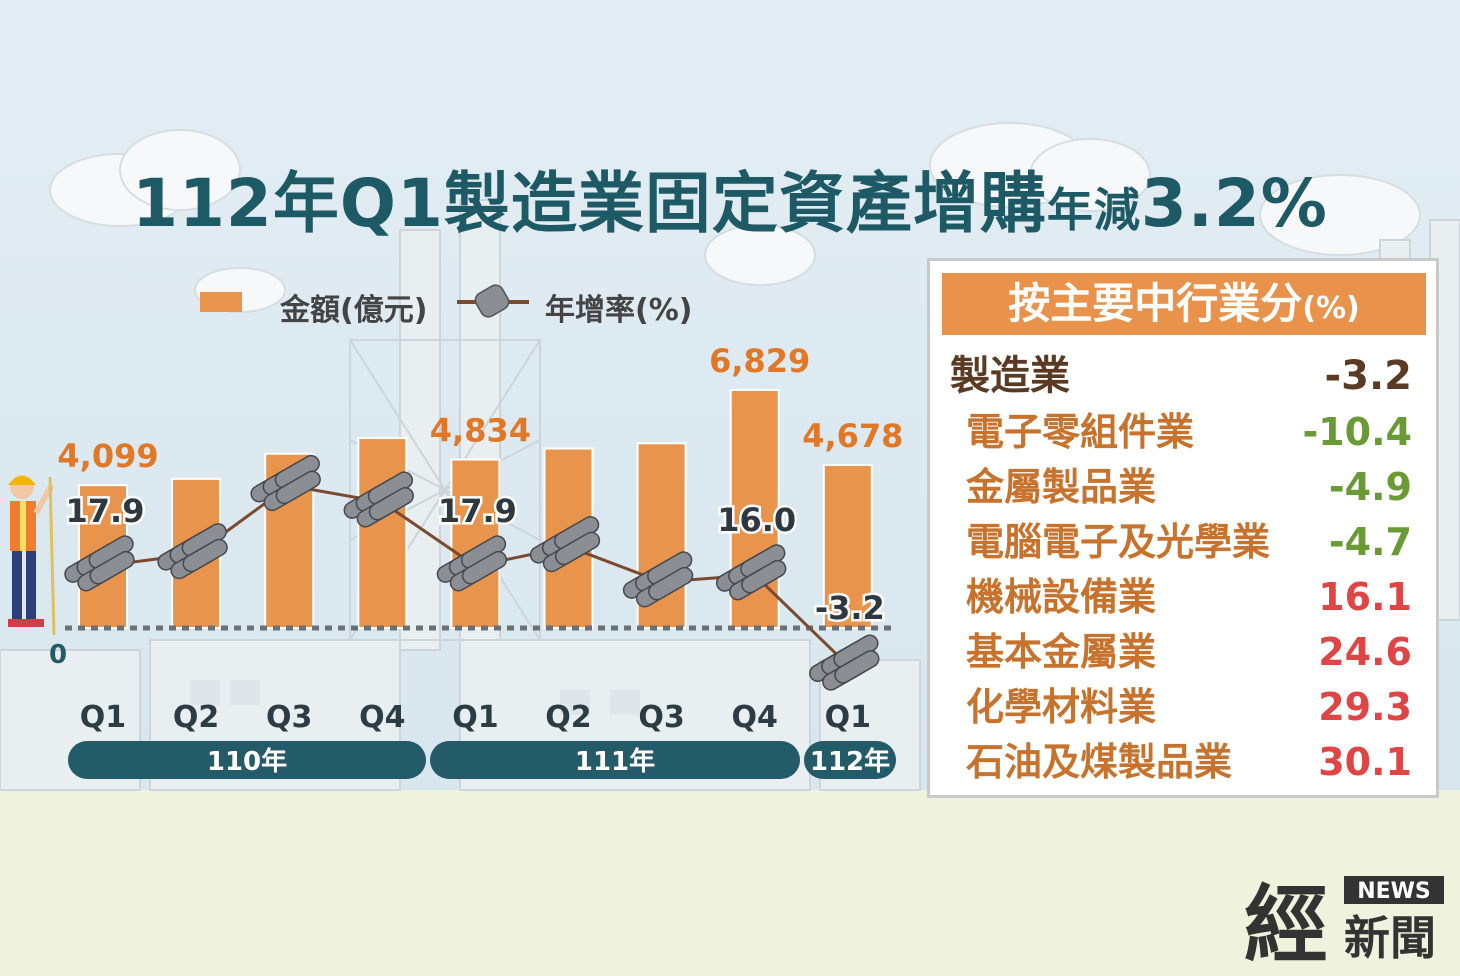  I want to click on year-group-label: 110年, so click(247, 761).